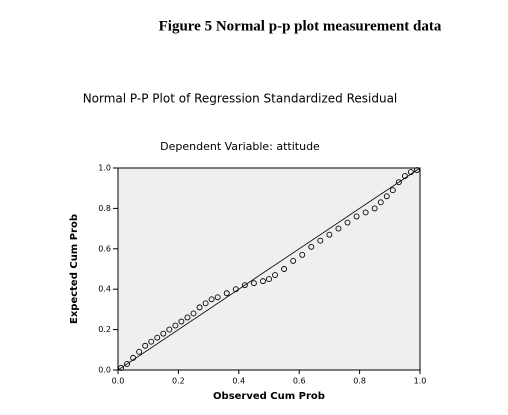 The width and height of the screenshot is (508, 415). I want to click on x-axis-label: Observed Cum Prob, so click(269, 396).